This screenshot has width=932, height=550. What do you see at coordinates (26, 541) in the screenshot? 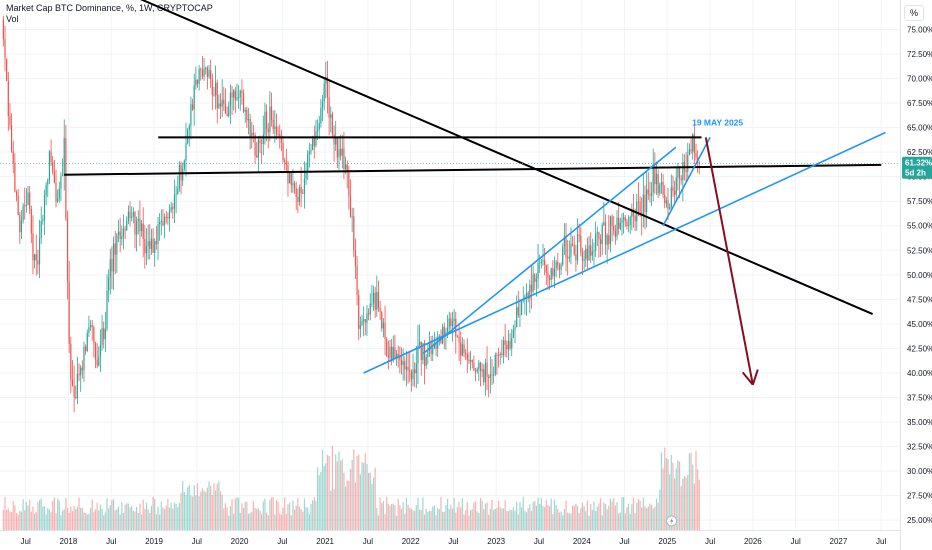
I see `x-tick-label: Jul` at bounding box center [26, 541].